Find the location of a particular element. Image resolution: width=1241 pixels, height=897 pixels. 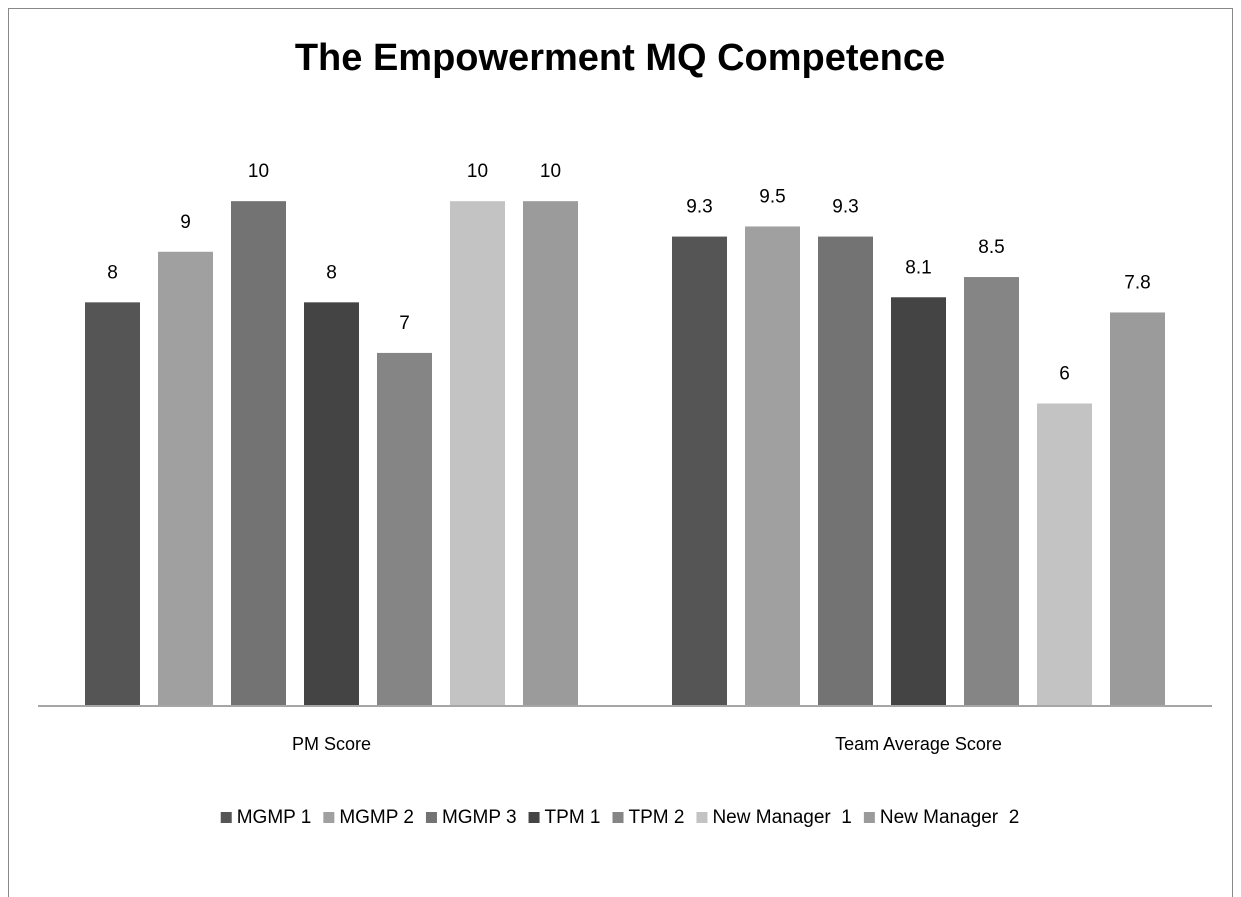

legend-label: New Manager 1 is located at coordinates (781, 817).